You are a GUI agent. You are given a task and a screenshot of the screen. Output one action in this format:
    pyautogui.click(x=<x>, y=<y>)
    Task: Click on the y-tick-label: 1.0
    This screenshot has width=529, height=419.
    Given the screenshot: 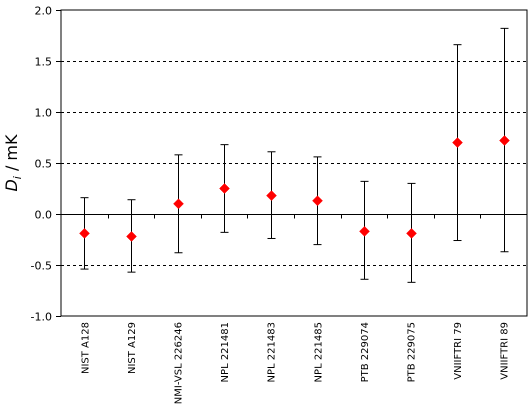 What is the action you would take?
    pyautogui.click(x=44, y=113)
    